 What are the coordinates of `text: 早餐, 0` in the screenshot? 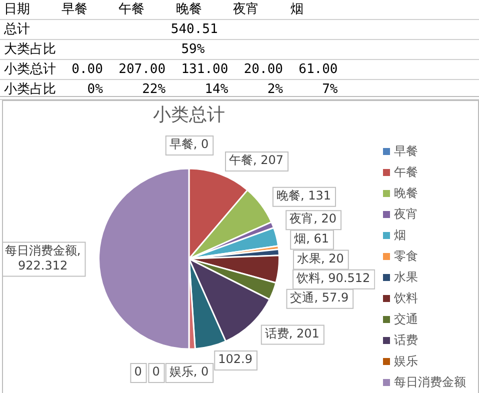 It's located at (189, 144).